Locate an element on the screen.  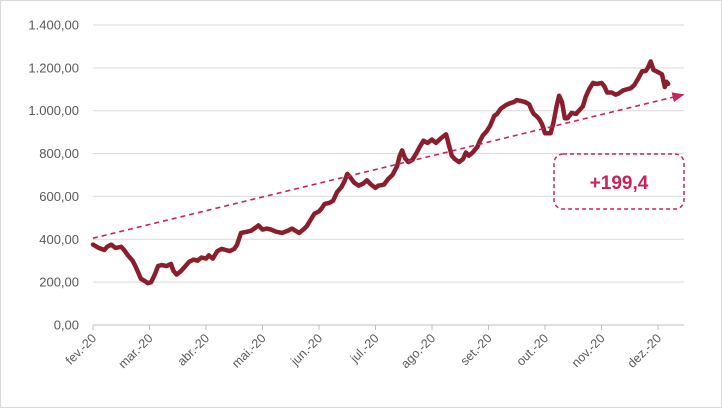
x-tick-label: abr.-20 is located at coordinates (193, 349).